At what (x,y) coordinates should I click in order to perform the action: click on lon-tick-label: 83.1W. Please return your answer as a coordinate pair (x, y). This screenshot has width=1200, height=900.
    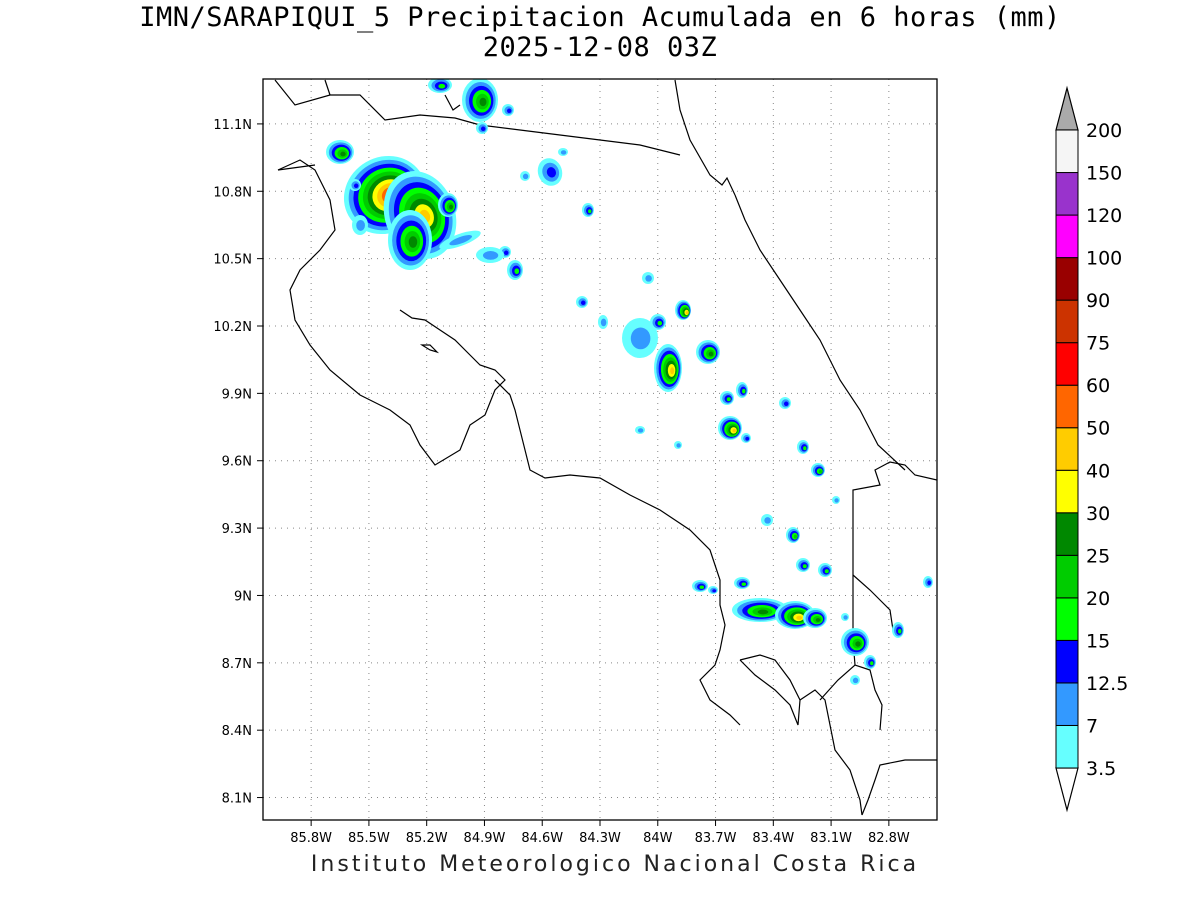
    Looking at the image, I should click on (831, 838).